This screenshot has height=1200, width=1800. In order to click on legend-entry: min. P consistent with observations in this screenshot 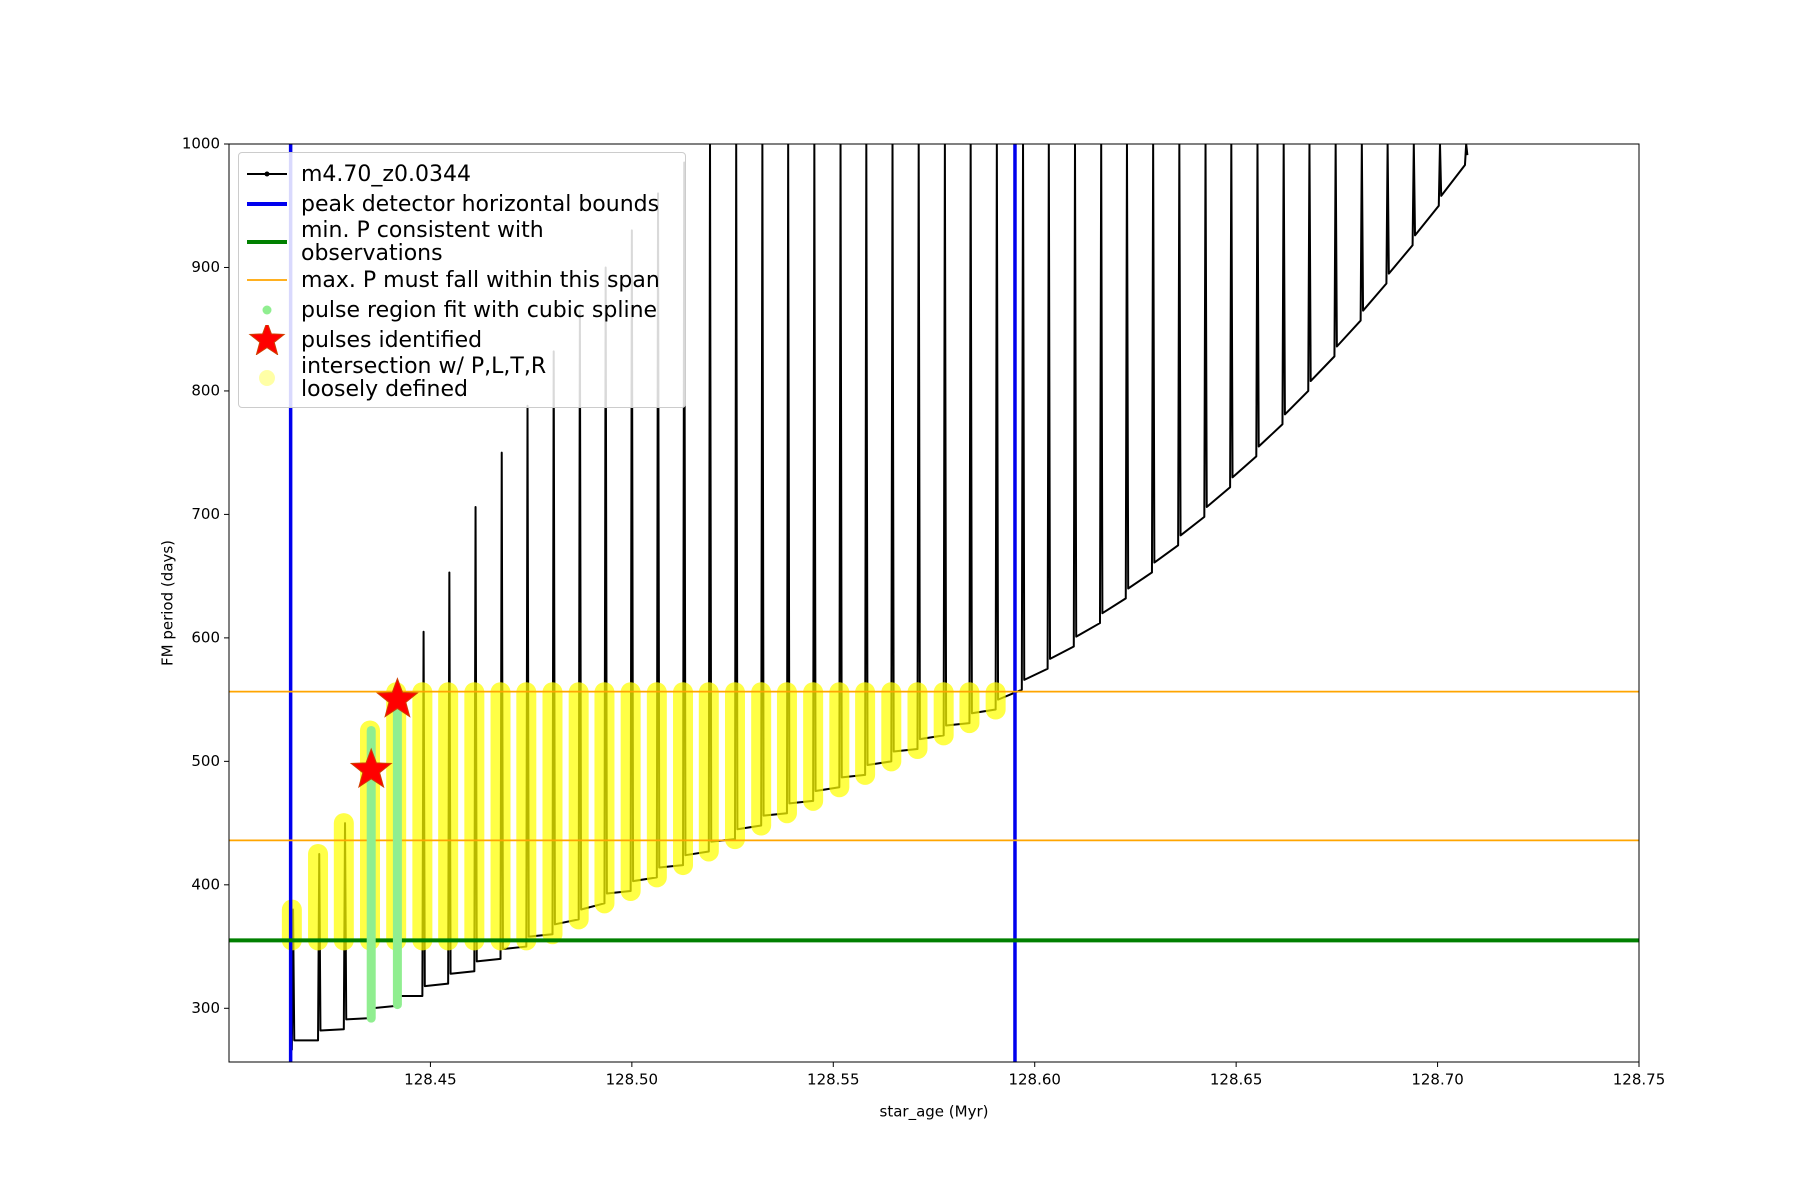, I will do `click(462, 242)`.